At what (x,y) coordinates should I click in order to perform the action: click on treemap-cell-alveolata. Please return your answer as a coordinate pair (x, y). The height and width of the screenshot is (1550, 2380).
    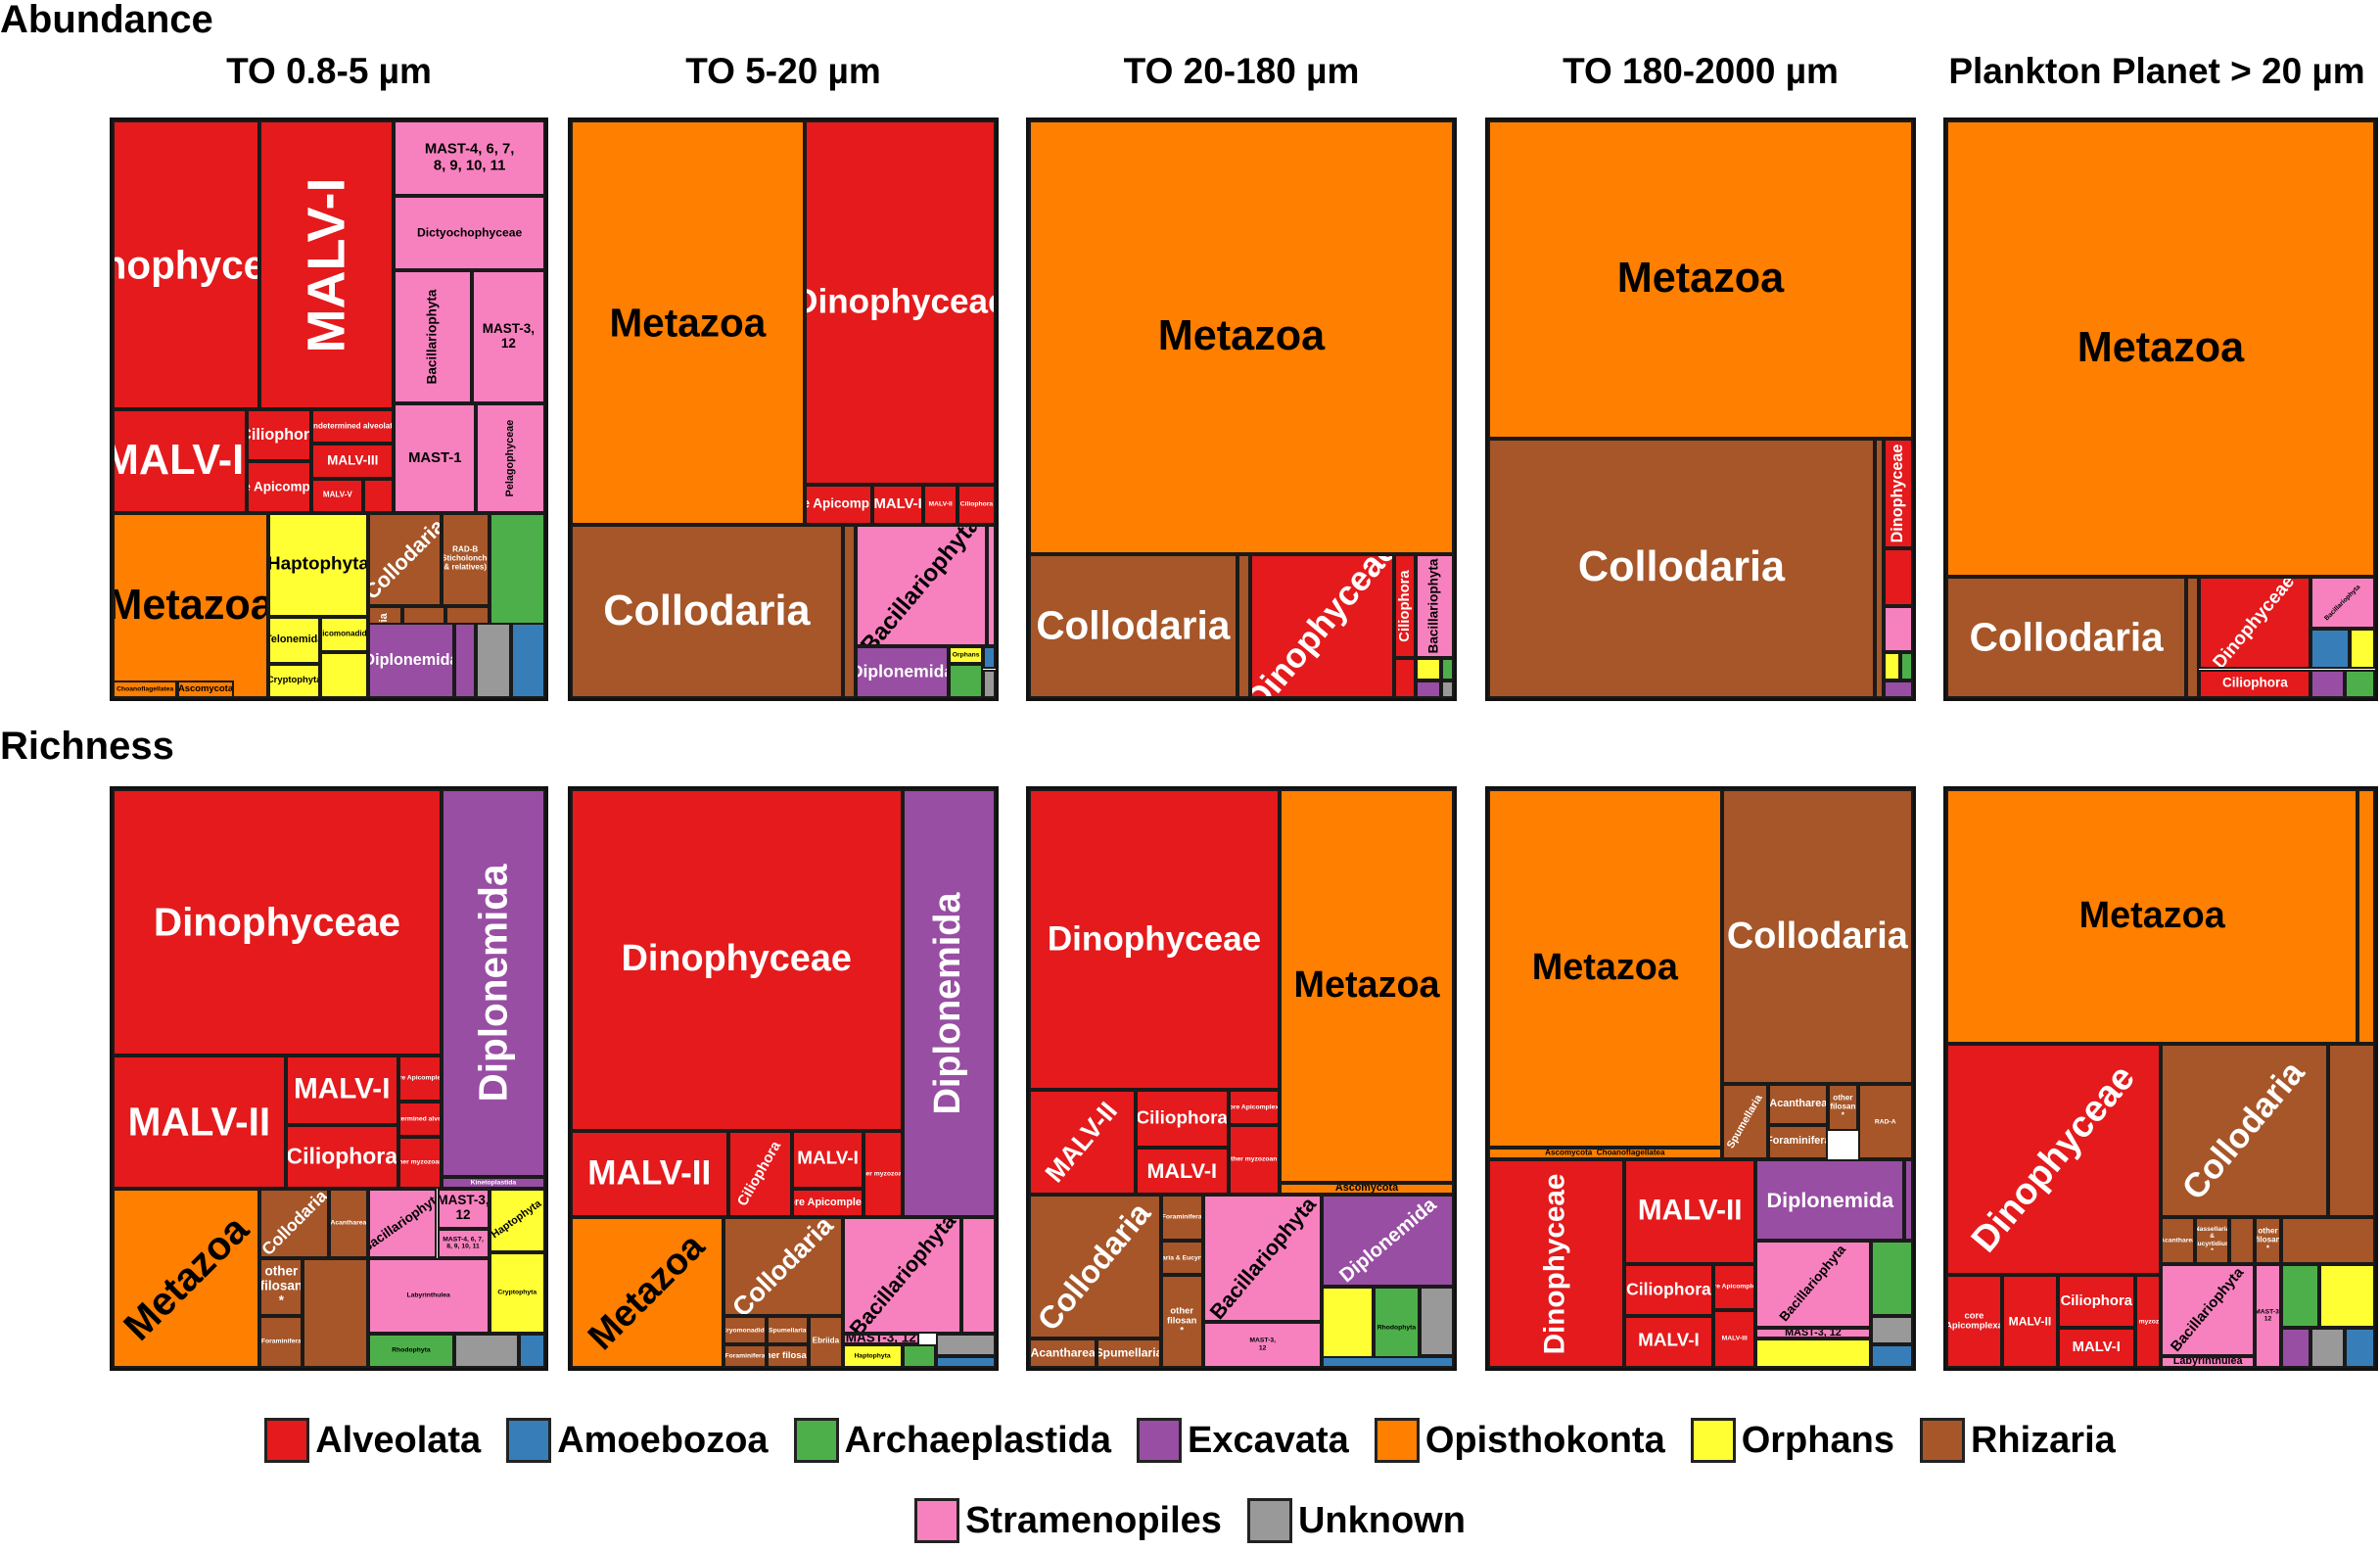
    Looking at the image, I should click on (1405, 677).